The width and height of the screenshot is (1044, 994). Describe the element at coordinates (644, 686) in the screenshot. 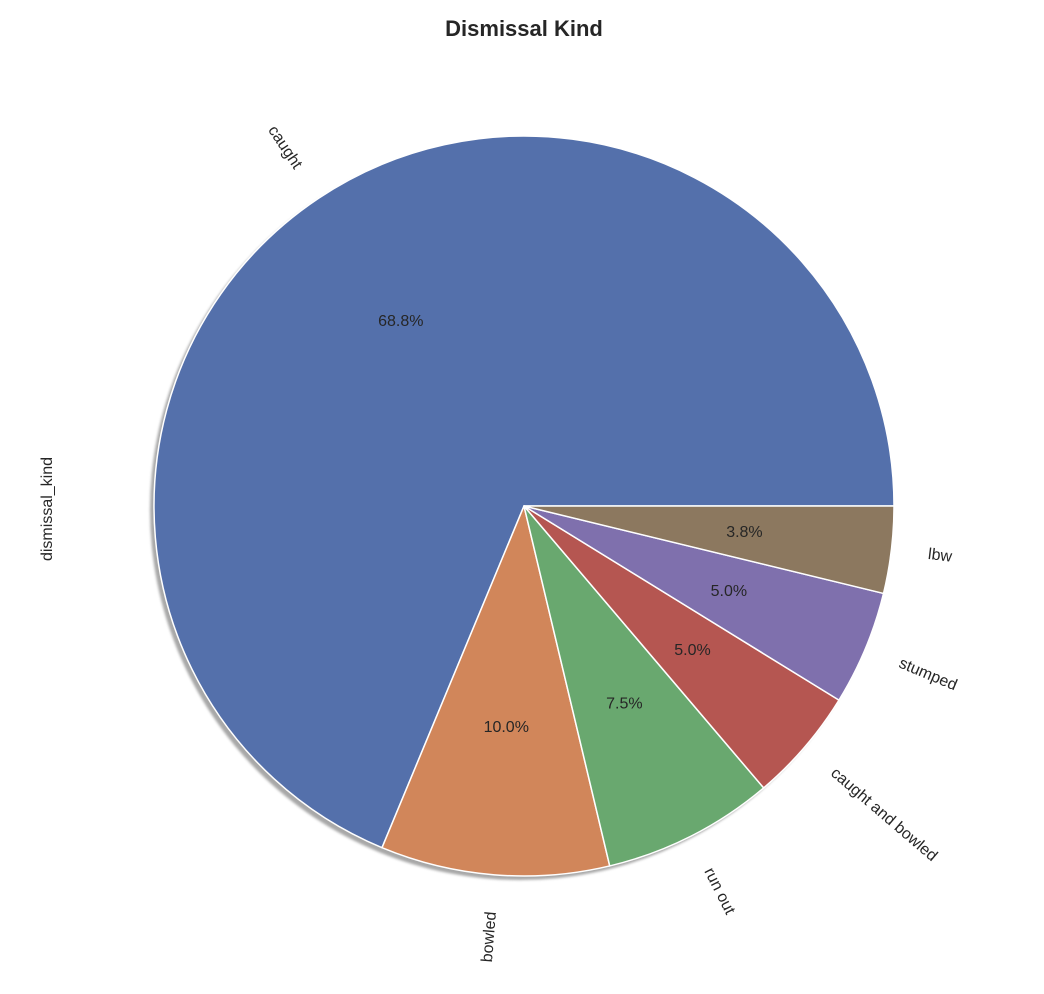

I see `pie-slice-run-out` at that location.